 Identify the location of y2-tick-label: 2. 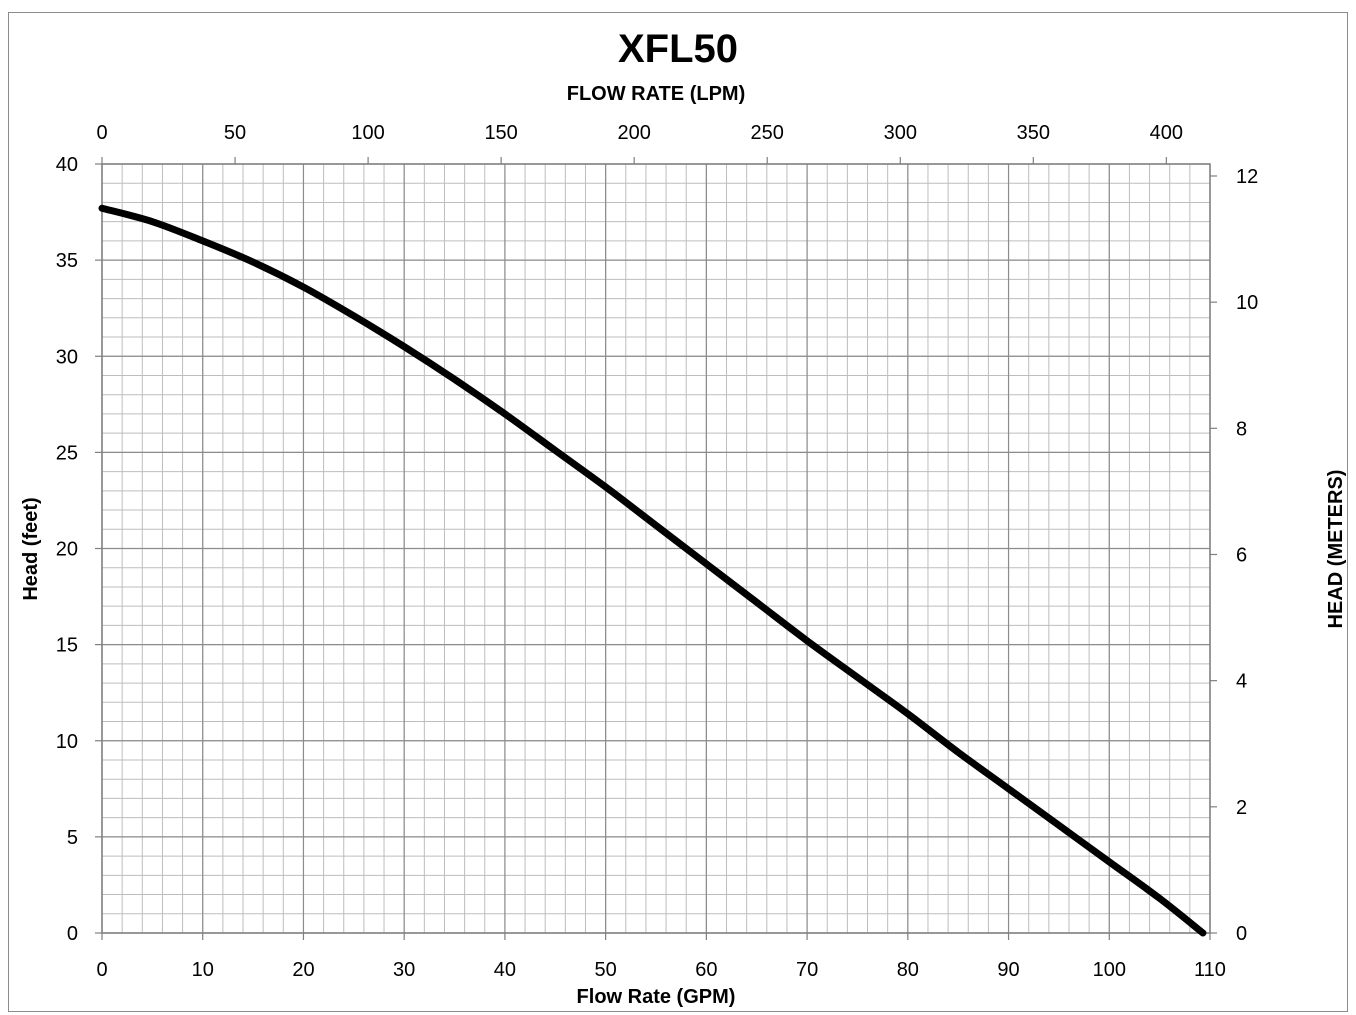
(1241, 808).